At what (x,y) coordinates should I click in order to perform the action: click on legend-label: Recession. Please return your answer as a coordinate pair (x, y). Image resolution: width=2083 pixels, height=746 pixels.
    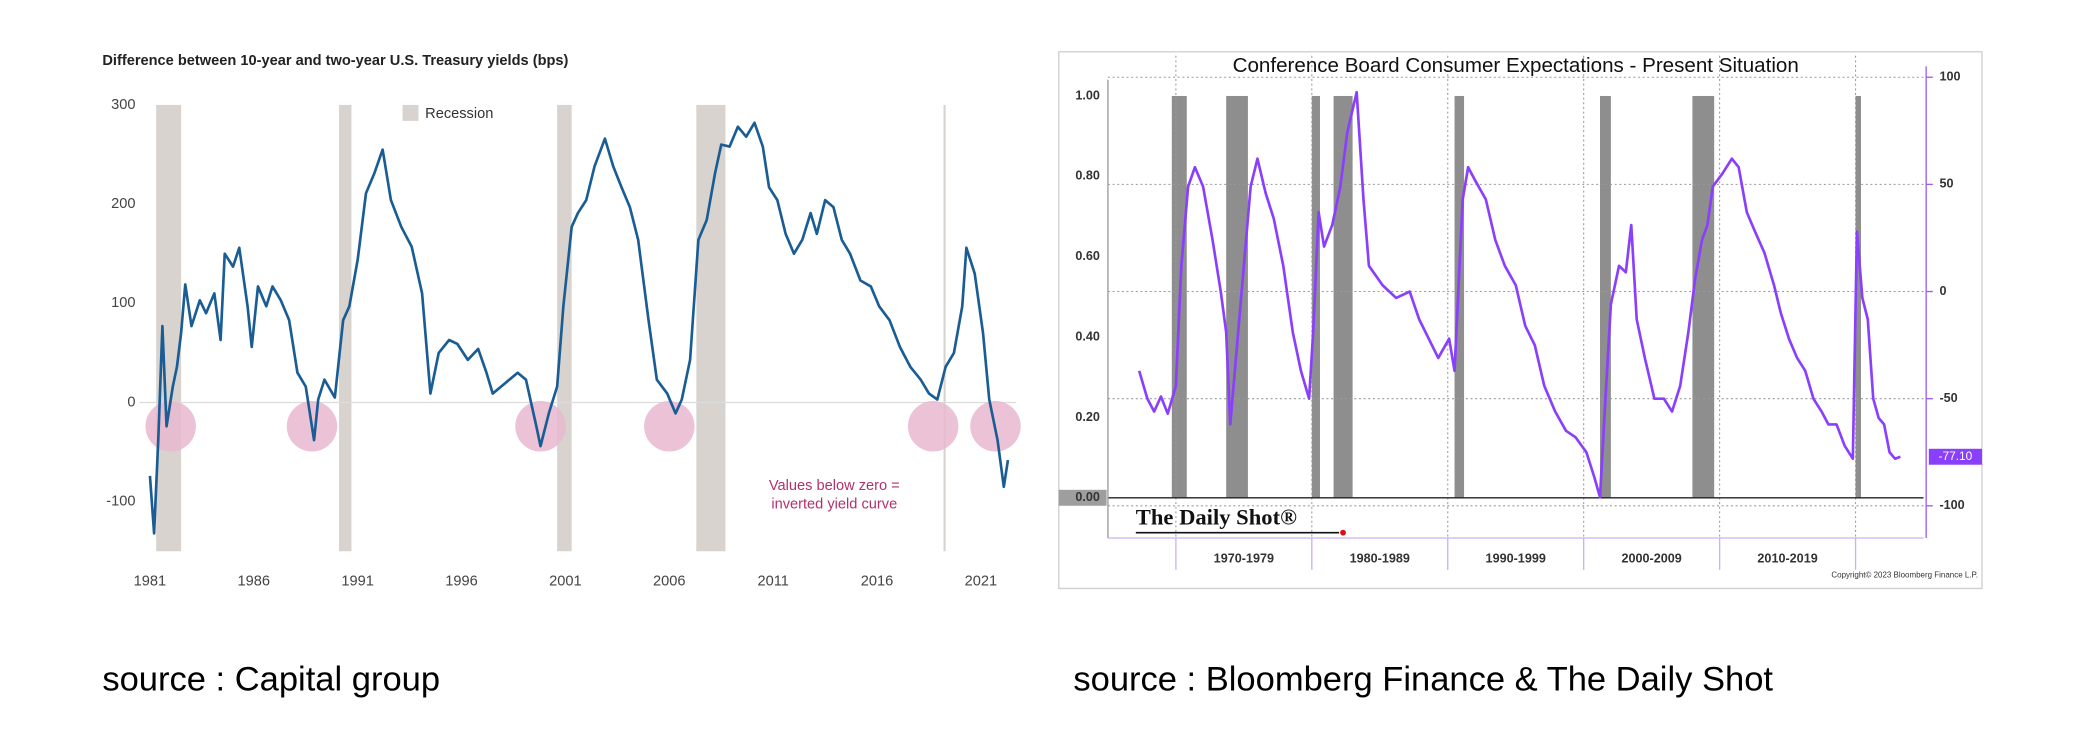
    Looking at the image, I should click on (459, 114).